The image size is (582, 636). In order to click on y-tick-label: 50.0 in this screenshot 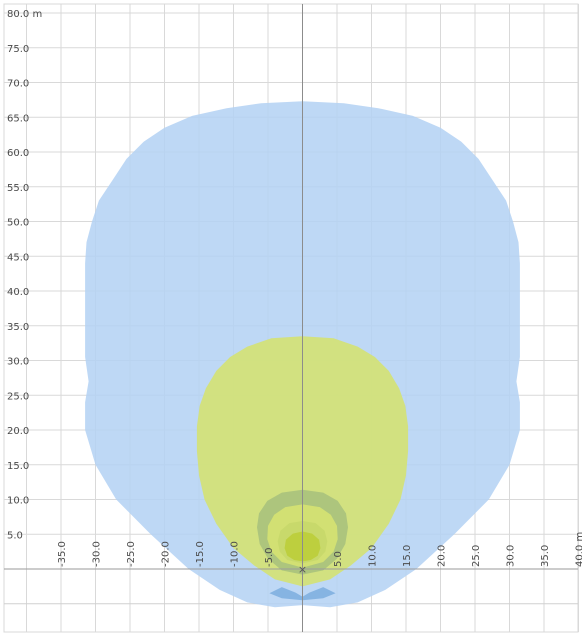, I will do `click(18, 223)`.